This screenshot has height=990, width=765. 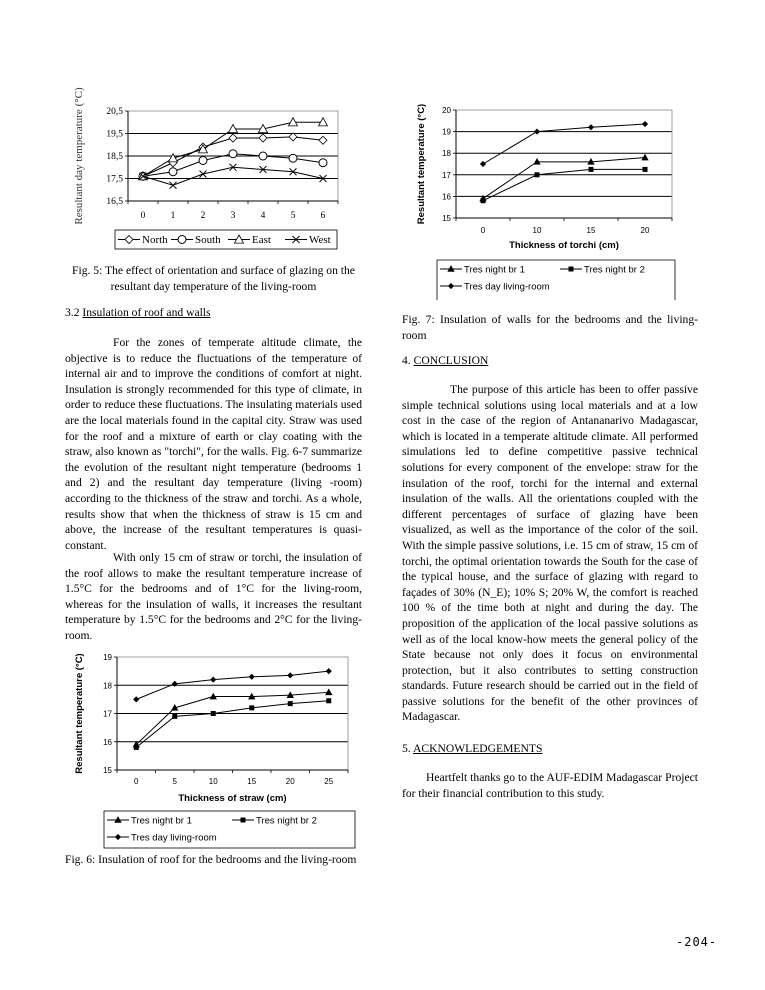 What do you see at coordinates (451, 360) in the screenshot?
I see `section-title: CONCLUSION` at bounding box center [451, 360].